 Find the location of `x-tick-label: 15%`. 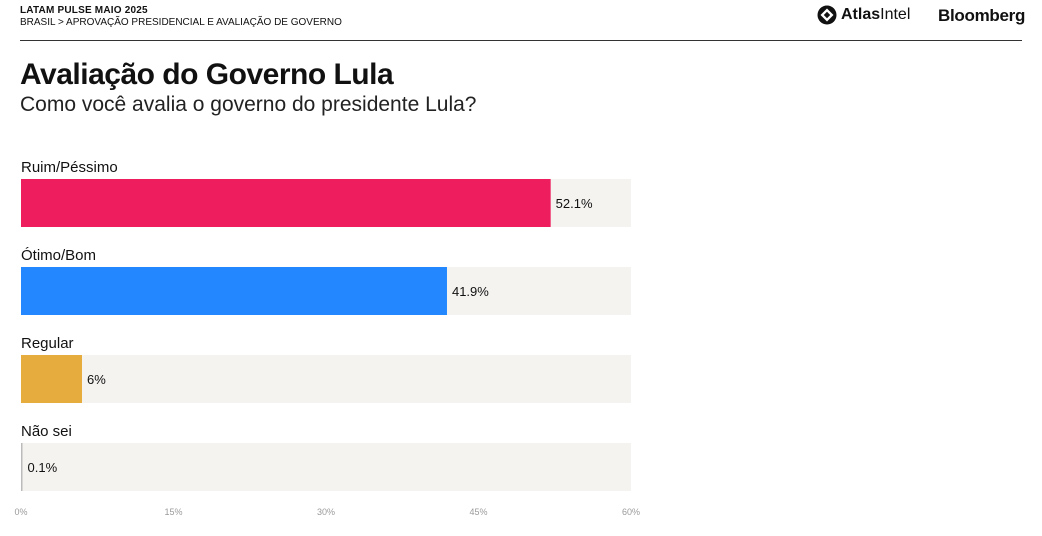

x-tick-label: 15% is located at coordinates (173, 512).